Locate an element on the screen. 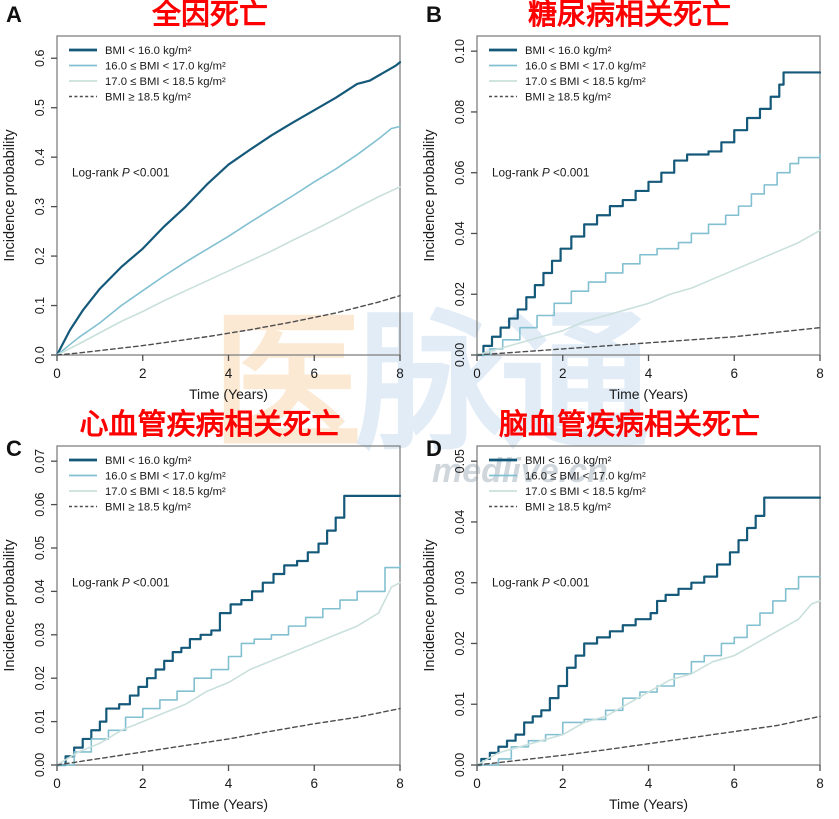 The width and height of the screenshot is (839, 819). panel-a-title: 全因死亡 is located at coordinates (209, 15).